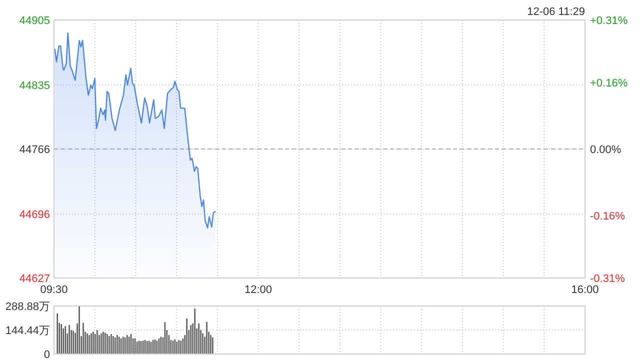 This screenshot has height=360, width=640. Describe the element at coordinates (556, 12) in the screenshot. I see `text: 12-06 11:29` at that location.